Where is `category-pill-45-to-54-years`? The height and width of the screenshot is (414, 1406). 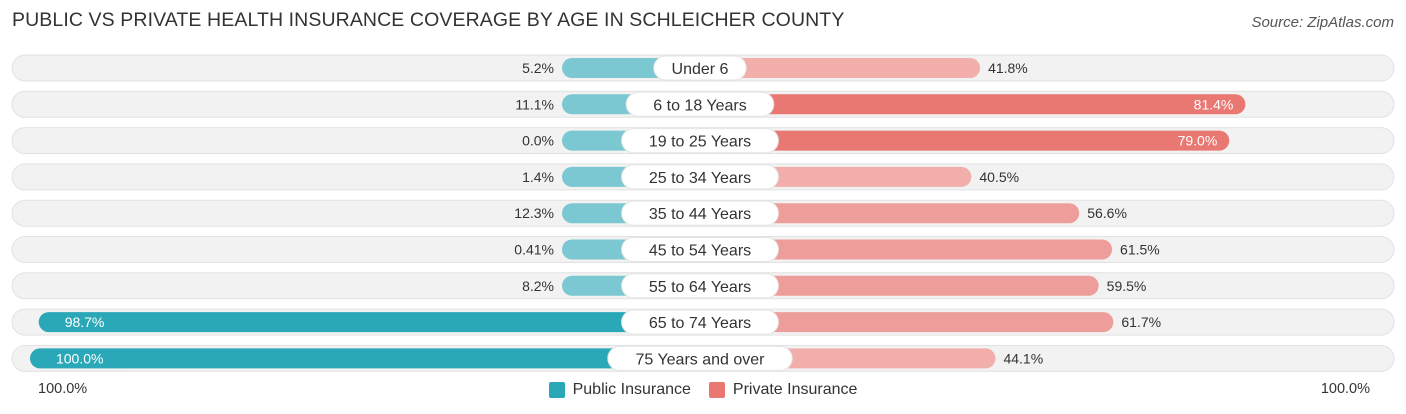 category-pill-45-to-54-years is located at coordinates (700, 249).